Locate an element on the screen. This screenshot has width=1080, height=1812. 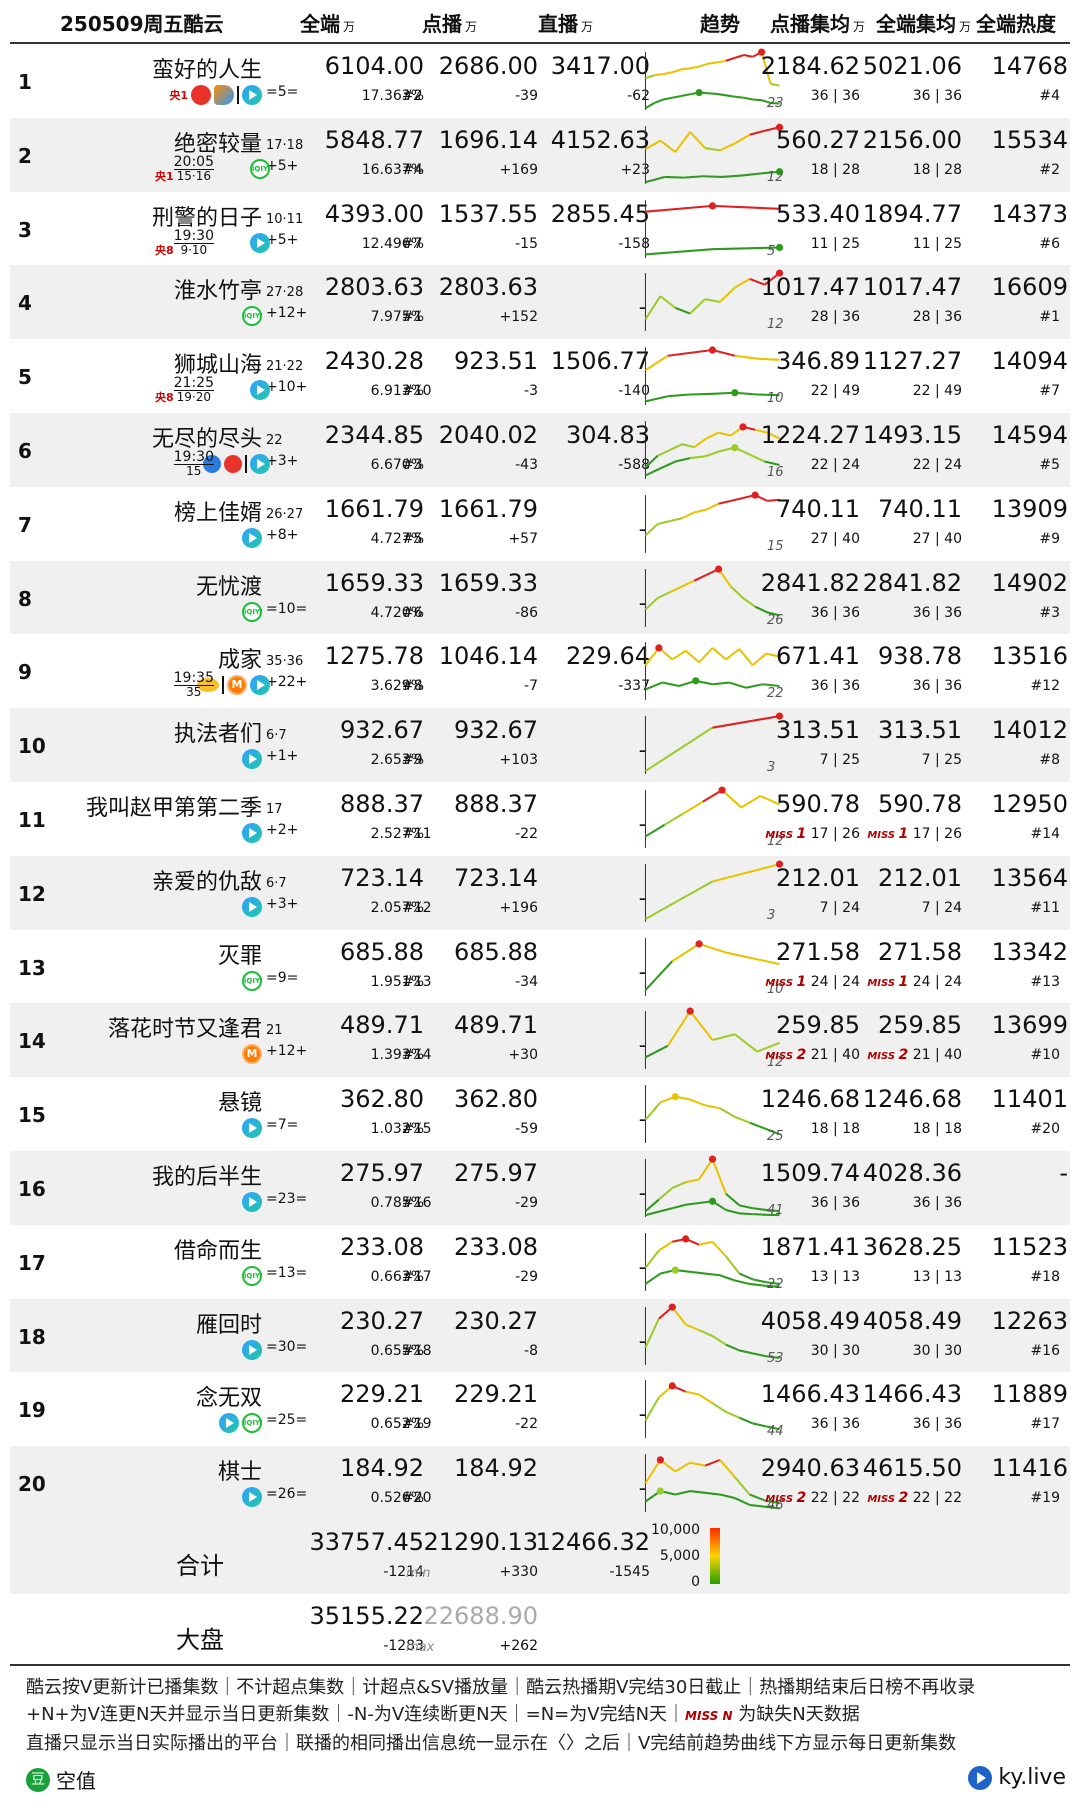
vod-rank: #8 is located at coordinates (412, 686).